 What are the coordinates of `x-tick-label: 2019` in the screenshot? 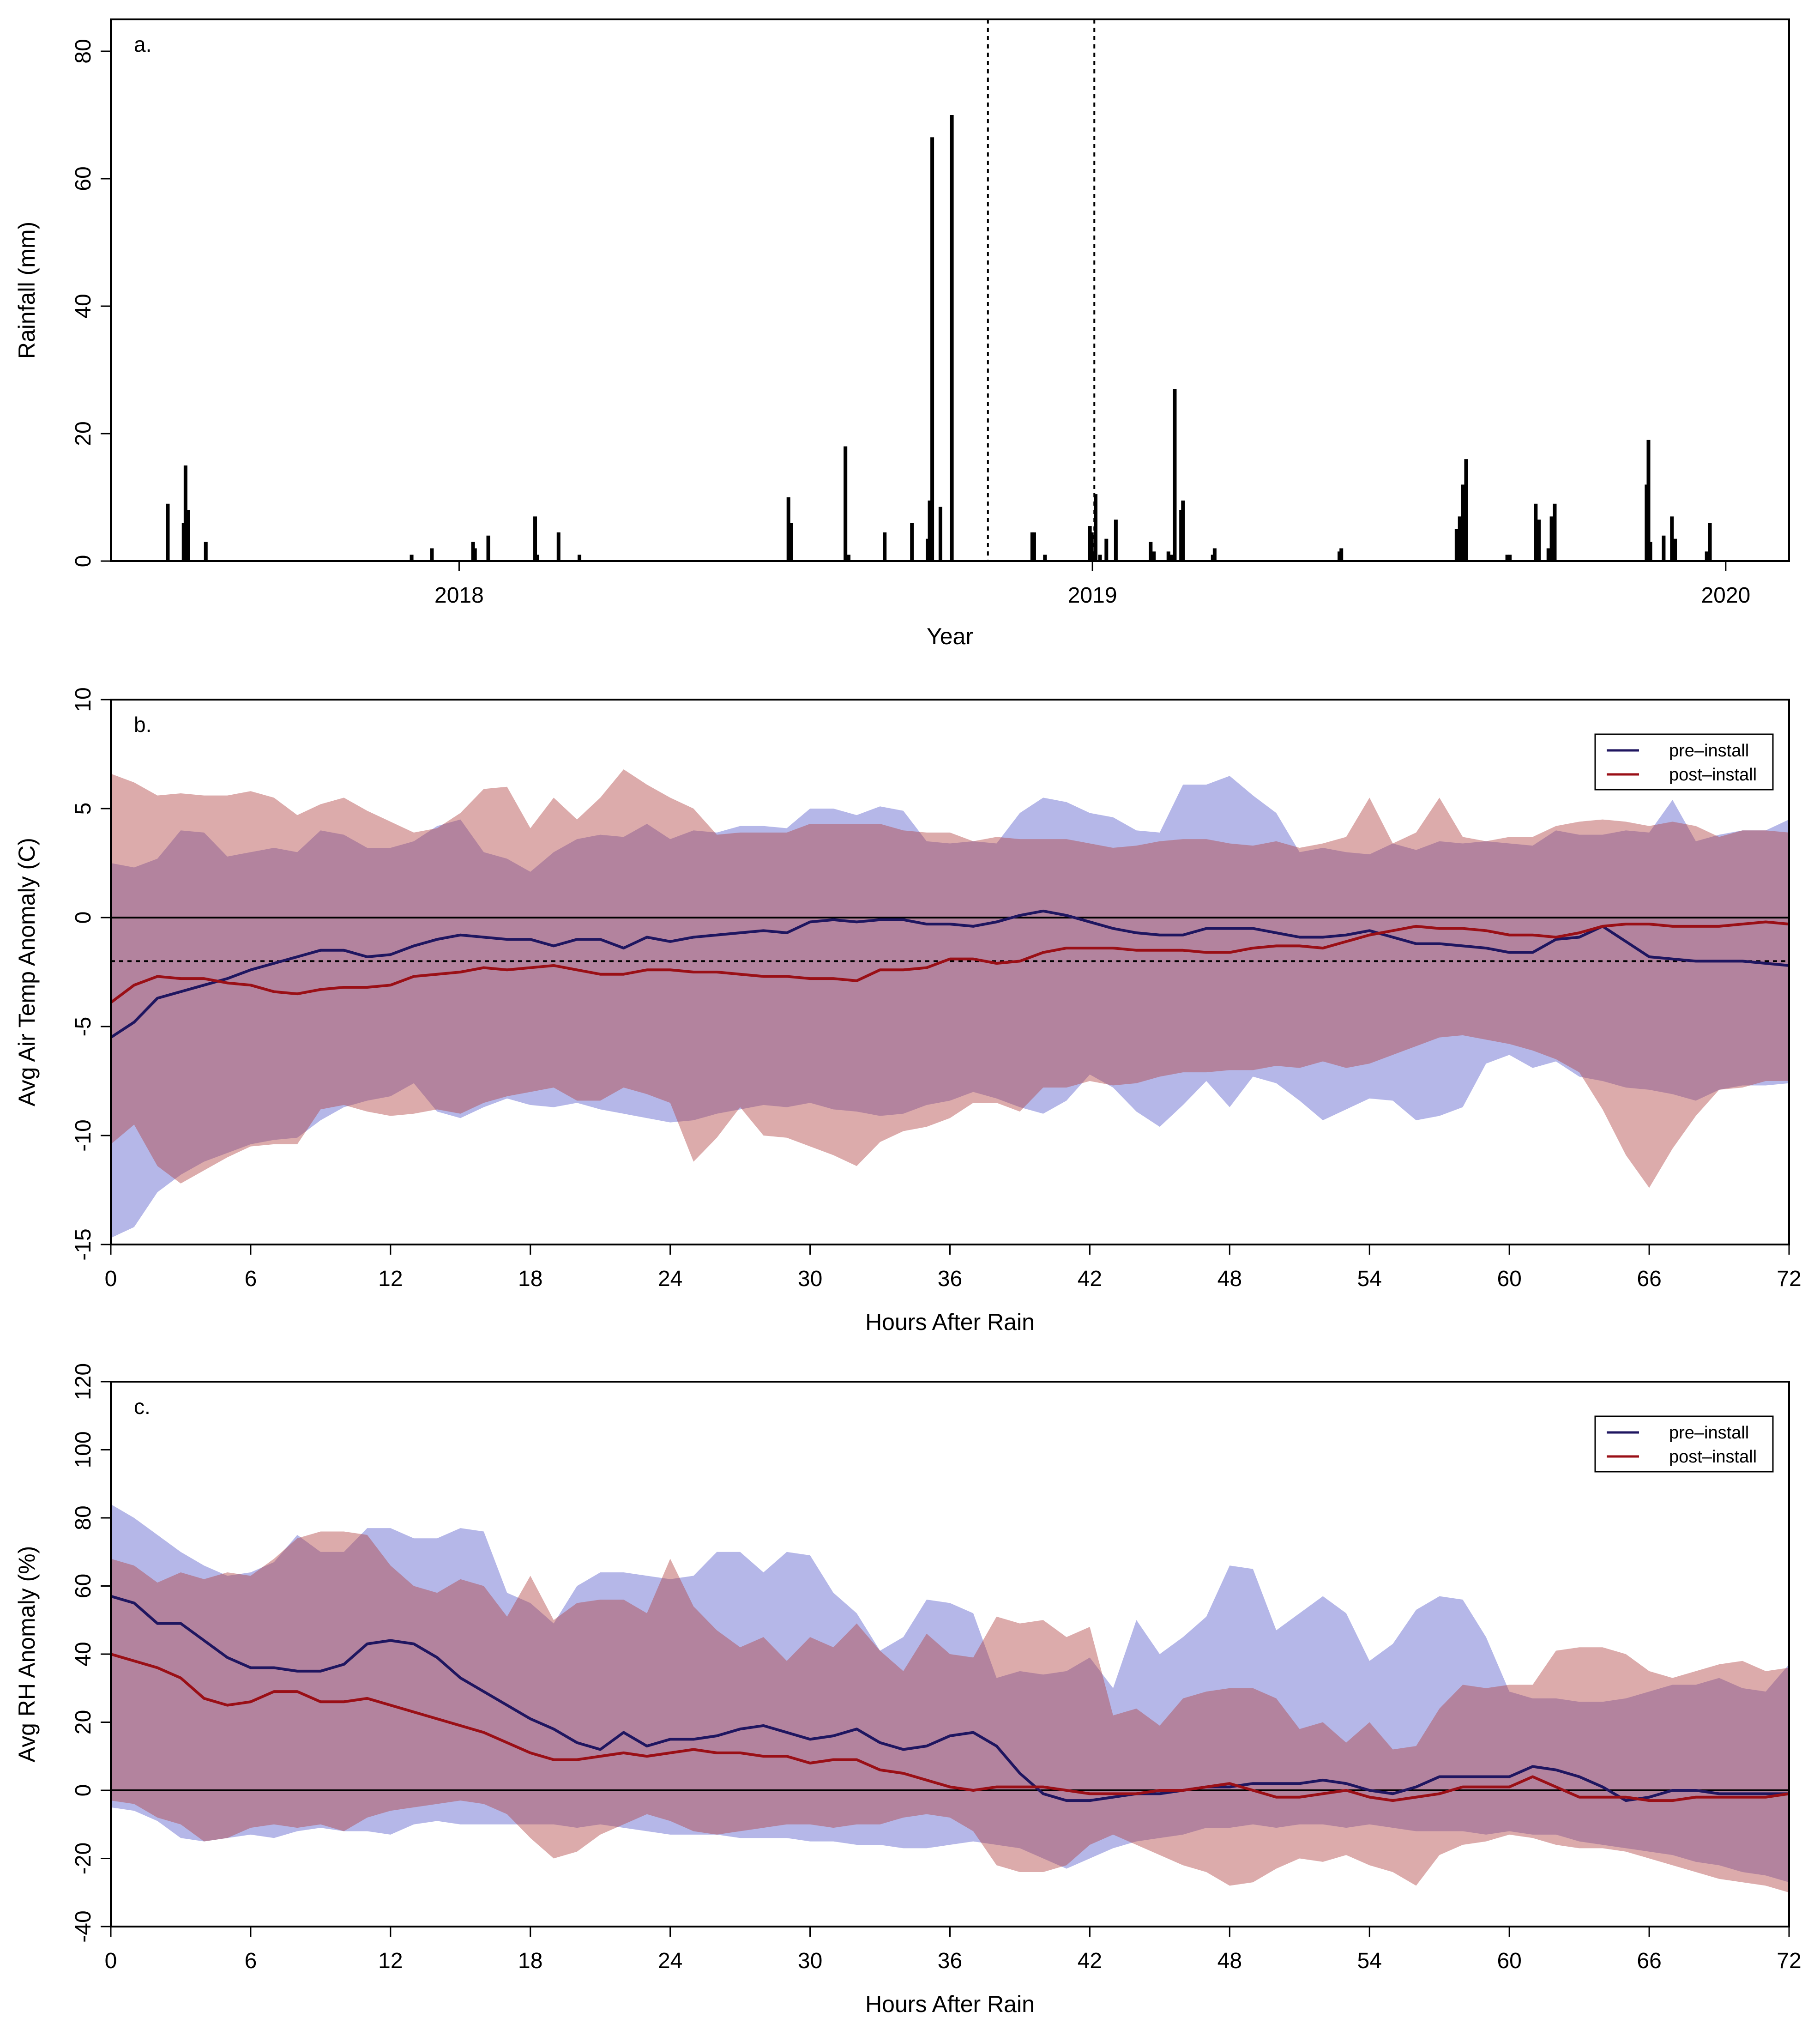 It's located at (1092, 595).